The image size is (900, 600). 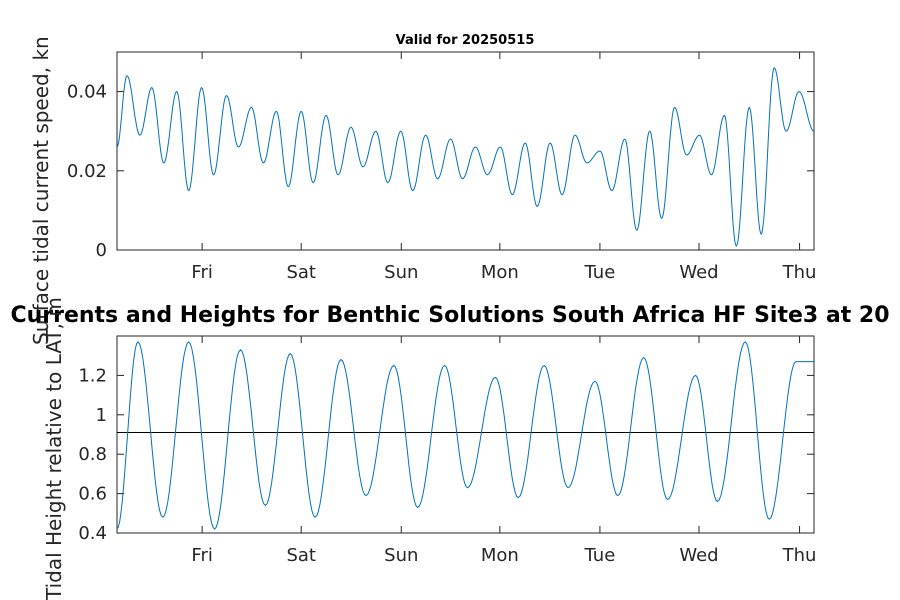 I want to click on bottom-x-tick-labels: Fri Sat Sun Mon Tue Wed Thu, so click(x=503, y=555).